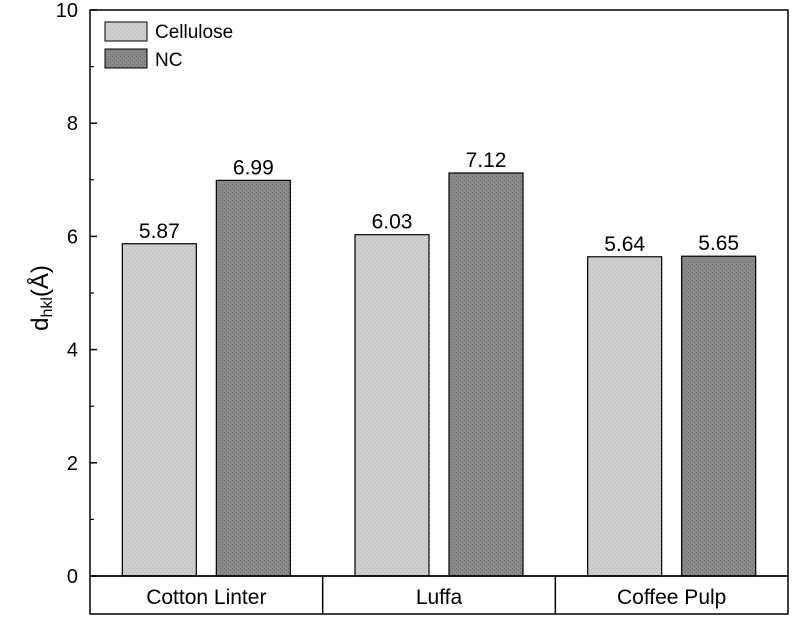 The image size is (792, 618). I want to click on bar-value-label: 5.64, so click(624, 244).